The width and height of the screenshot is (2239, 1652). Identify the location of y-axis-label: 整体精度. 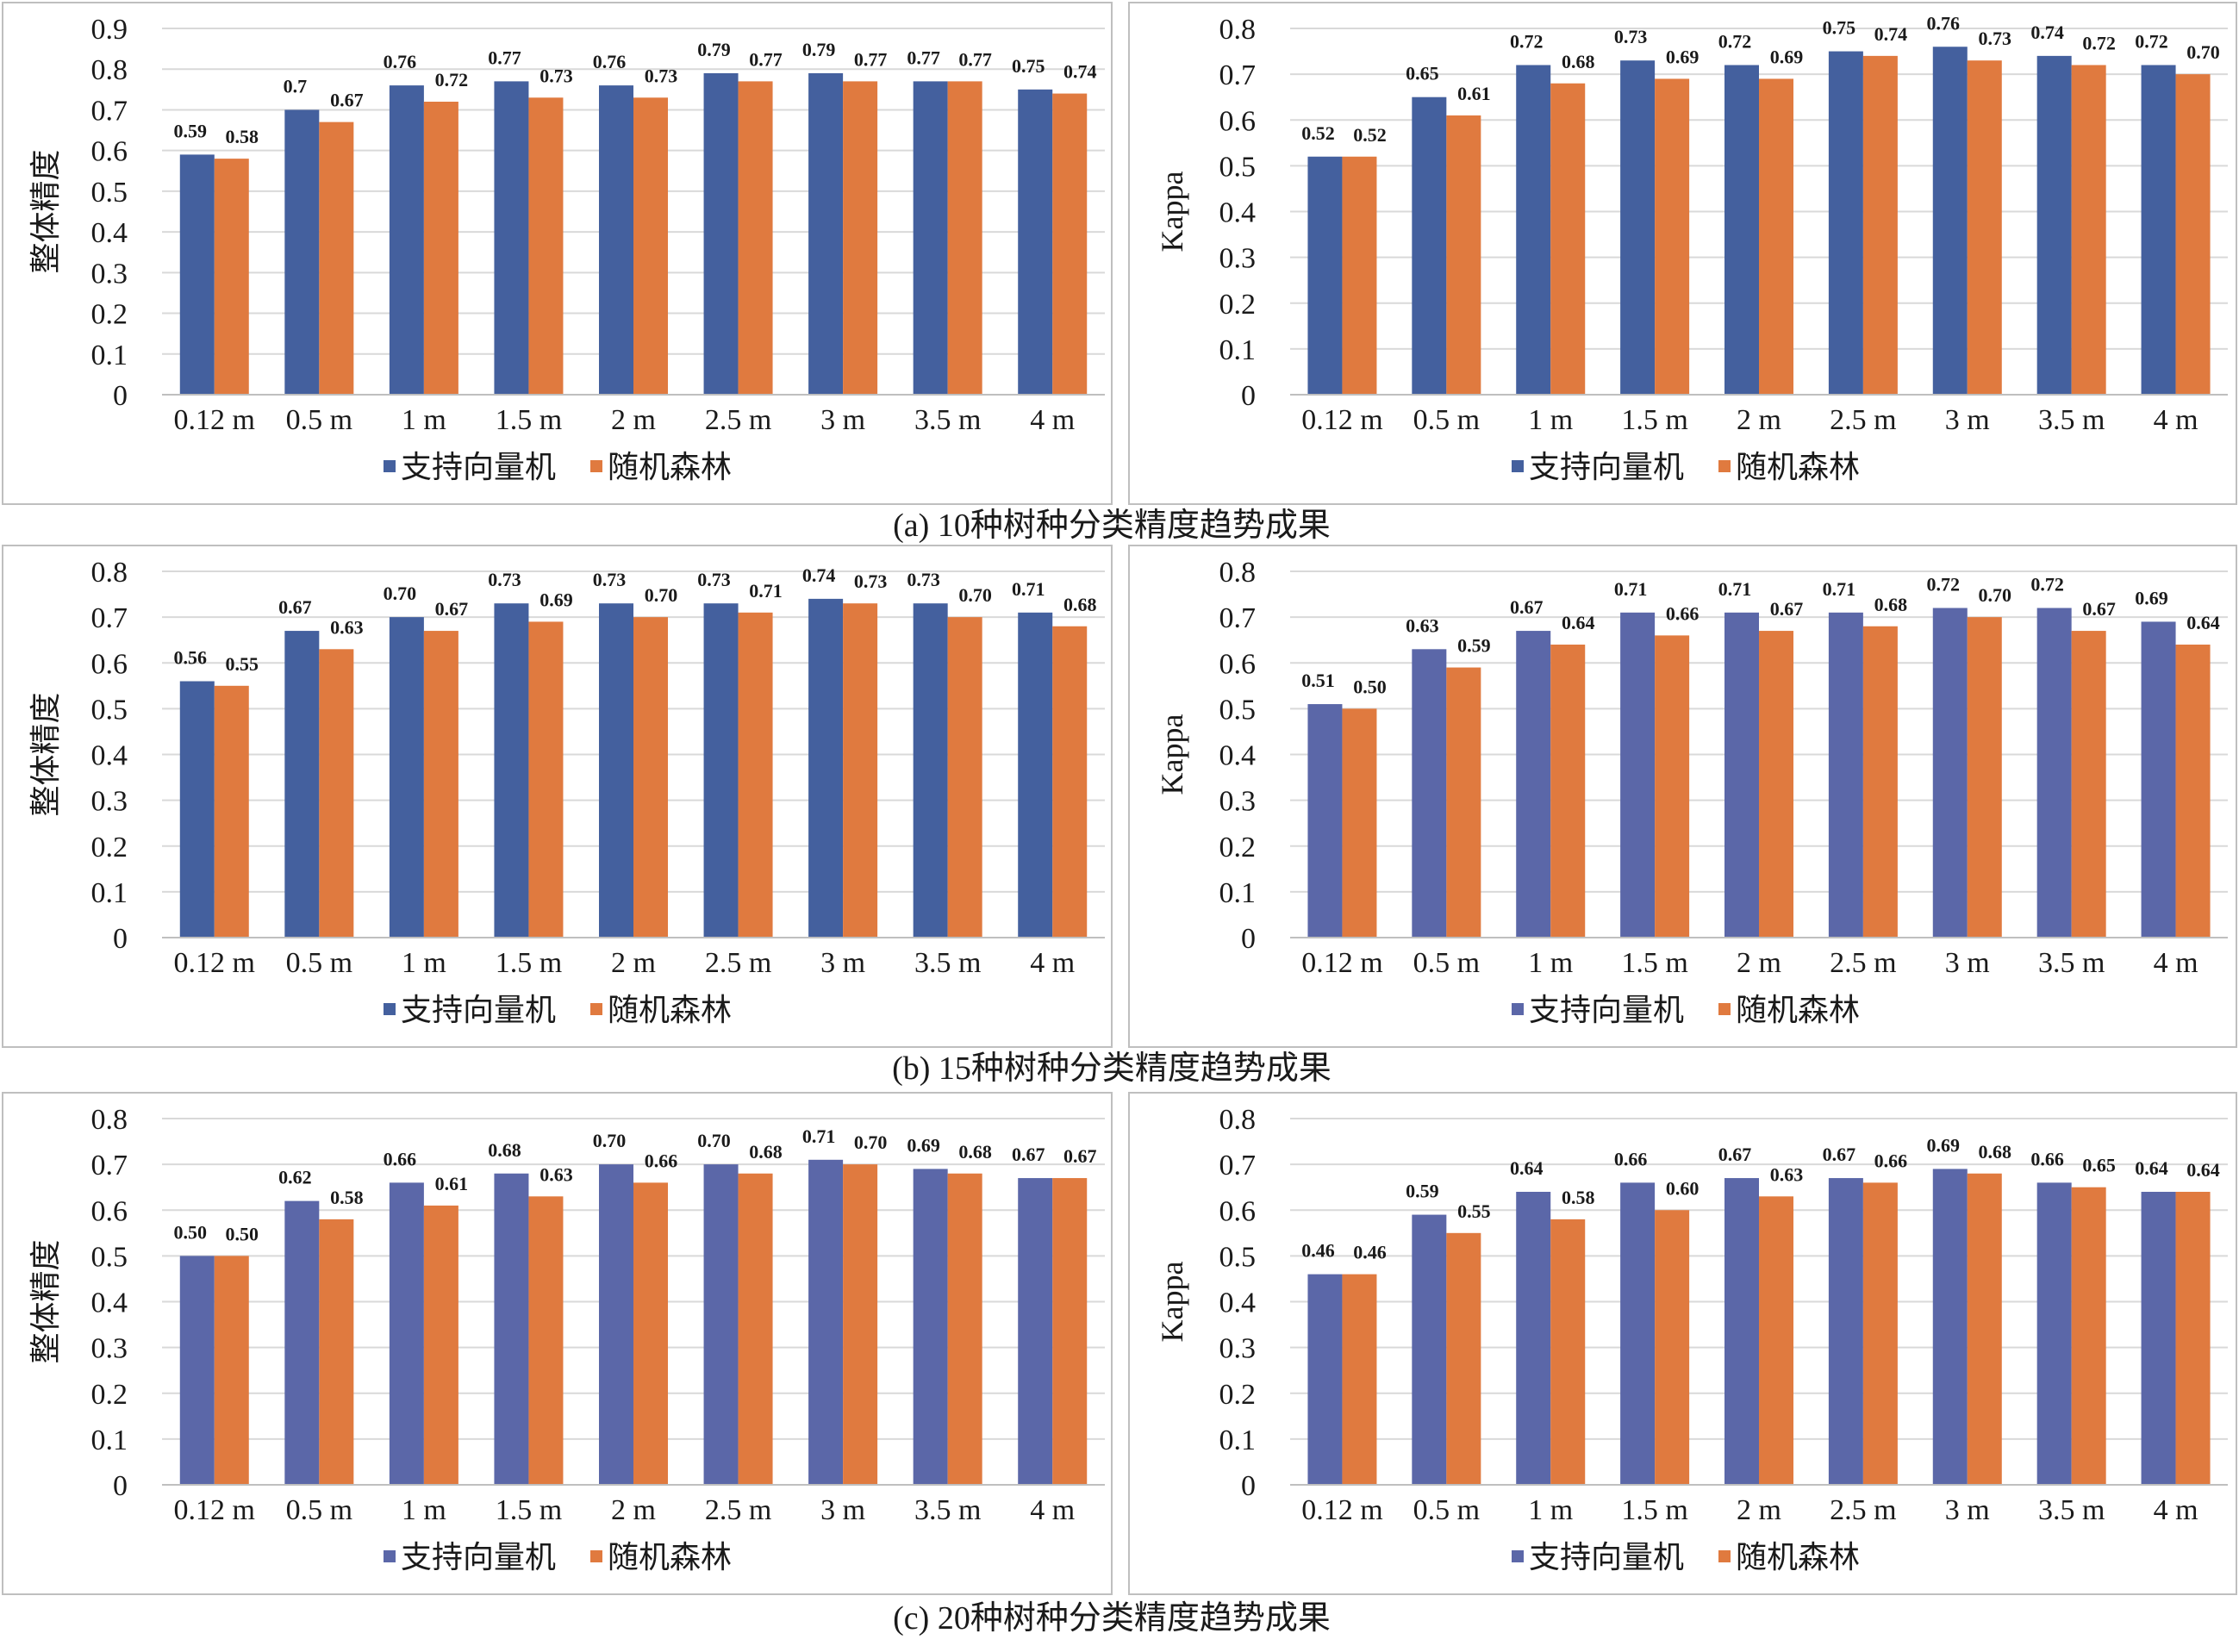
(46, 211).